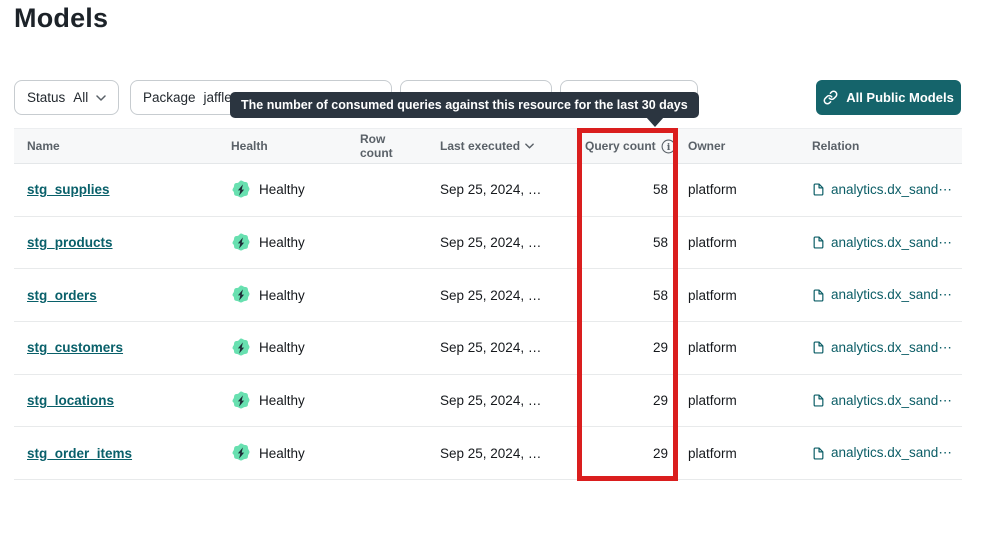  Describe the element at coordinates (61, 18) in the screenshot. I see `page-title: Models` at that location.